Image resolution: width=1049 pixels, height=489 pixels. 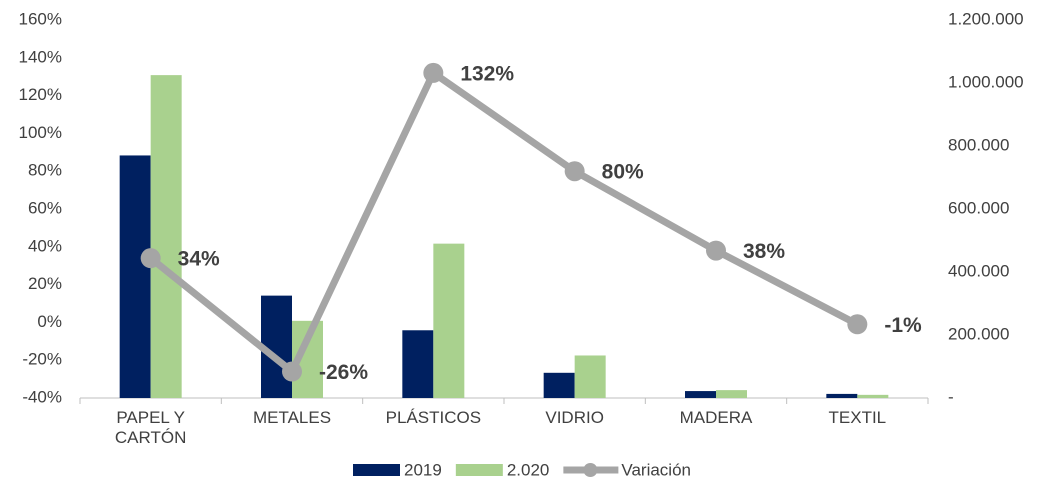 What do you see at coordinates (978, 270) in the screenshot?
I see `y2-tick-label: 400.000` at bounding box center [978, 270].